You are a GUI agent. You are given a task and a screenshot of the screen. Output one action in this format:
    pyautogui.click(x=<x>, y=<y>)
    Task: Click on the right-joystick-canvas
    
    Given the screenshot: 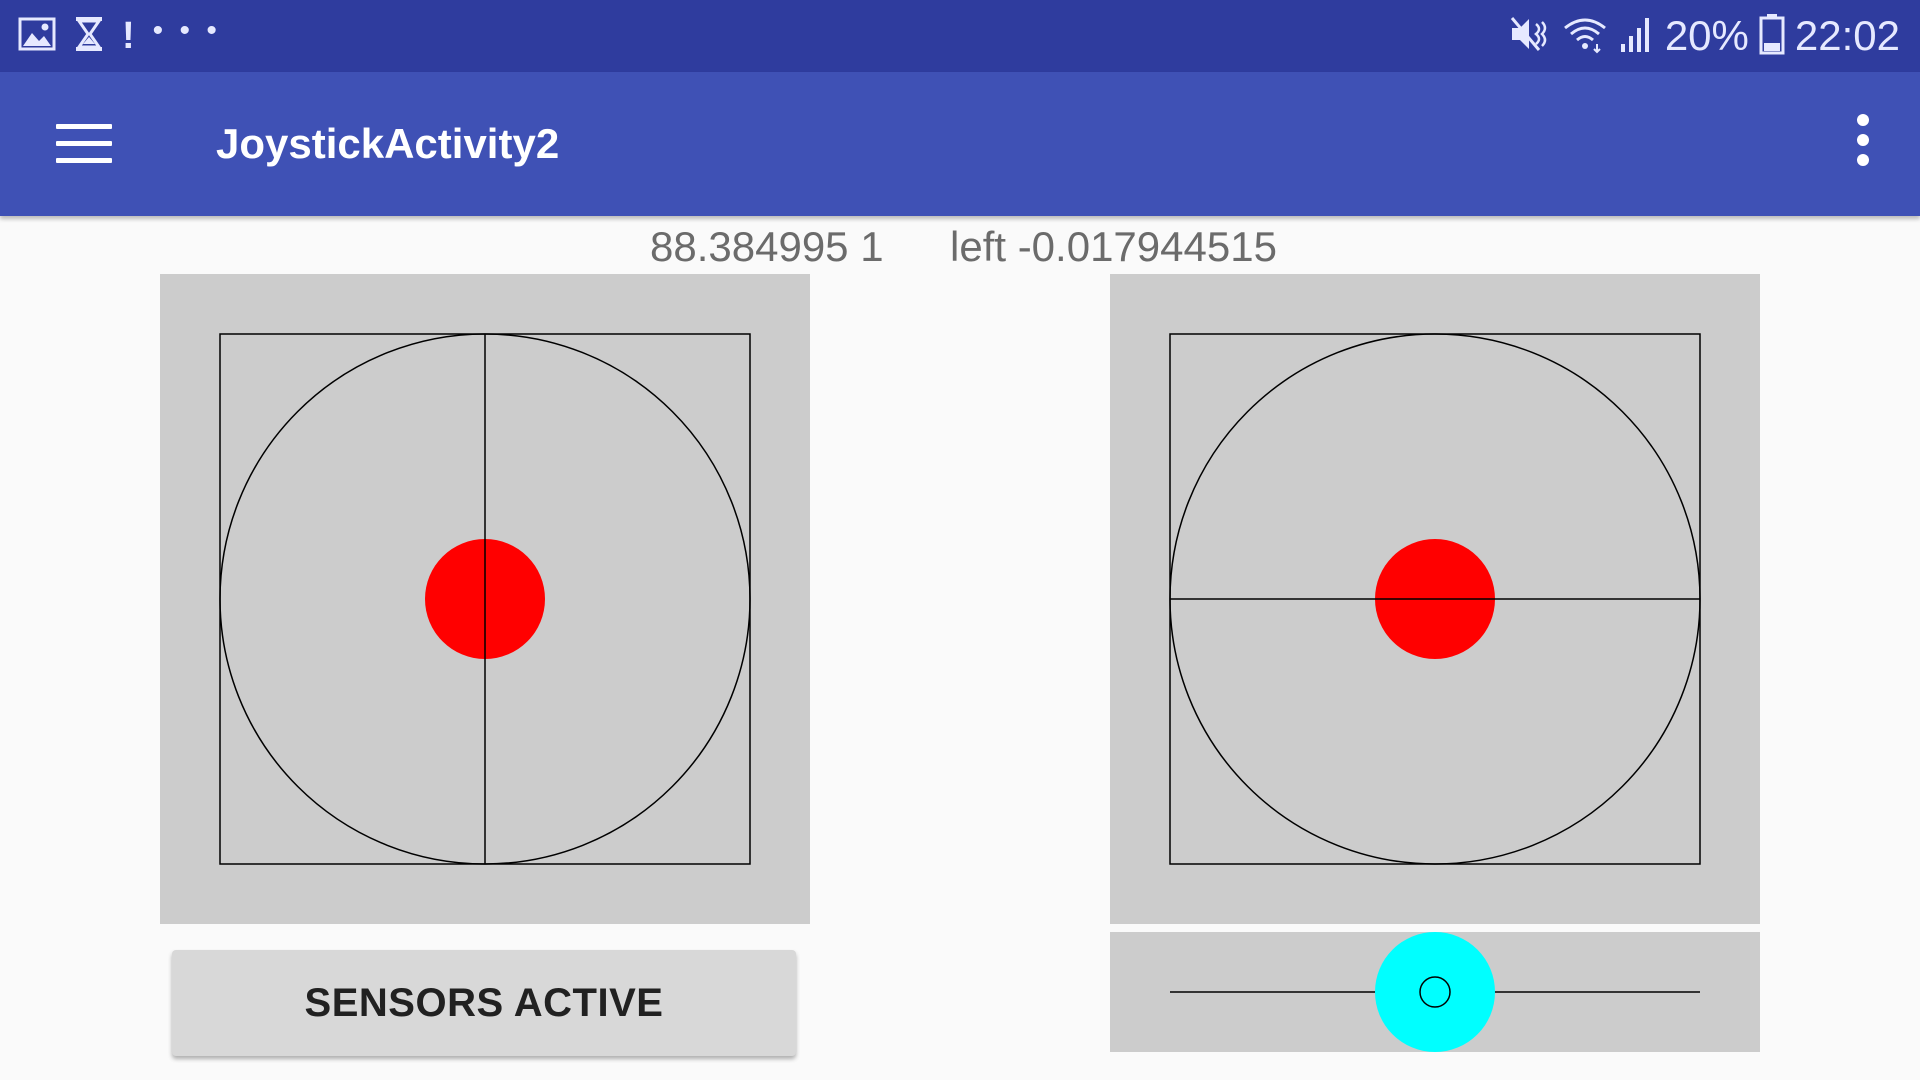 What is the action you would take?
    pyautogui.click(x=1435, y=599)
    